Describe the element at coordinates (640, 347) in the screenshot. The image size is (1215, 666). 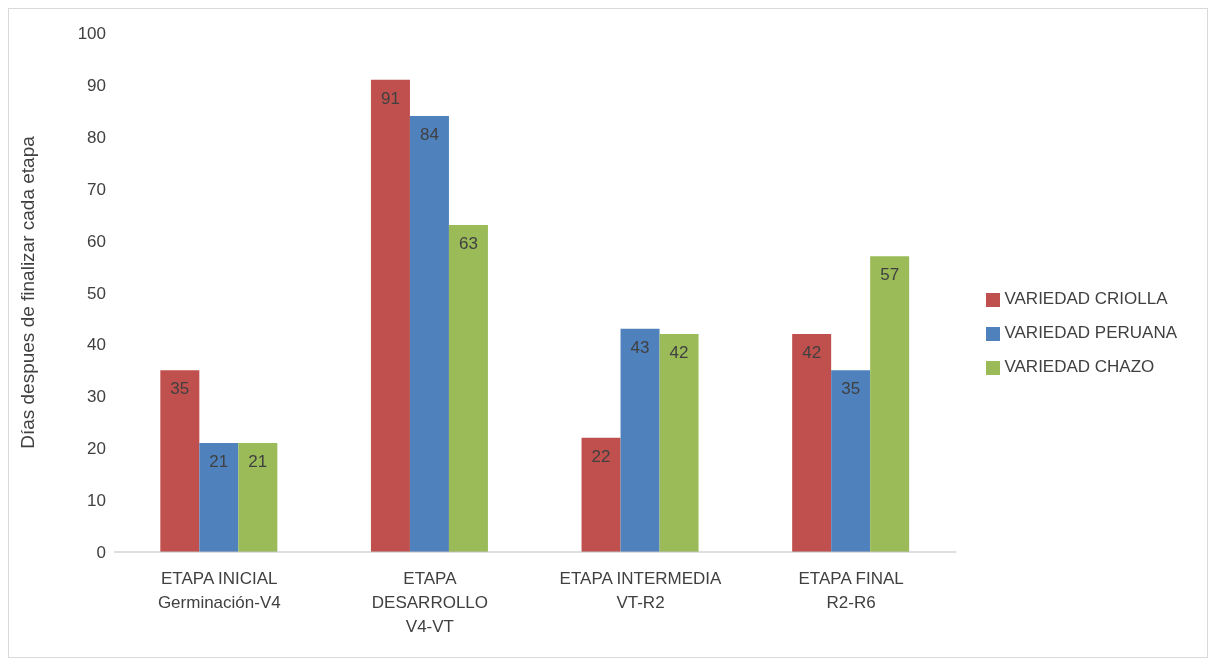
I see `data-label: 43` at that location.